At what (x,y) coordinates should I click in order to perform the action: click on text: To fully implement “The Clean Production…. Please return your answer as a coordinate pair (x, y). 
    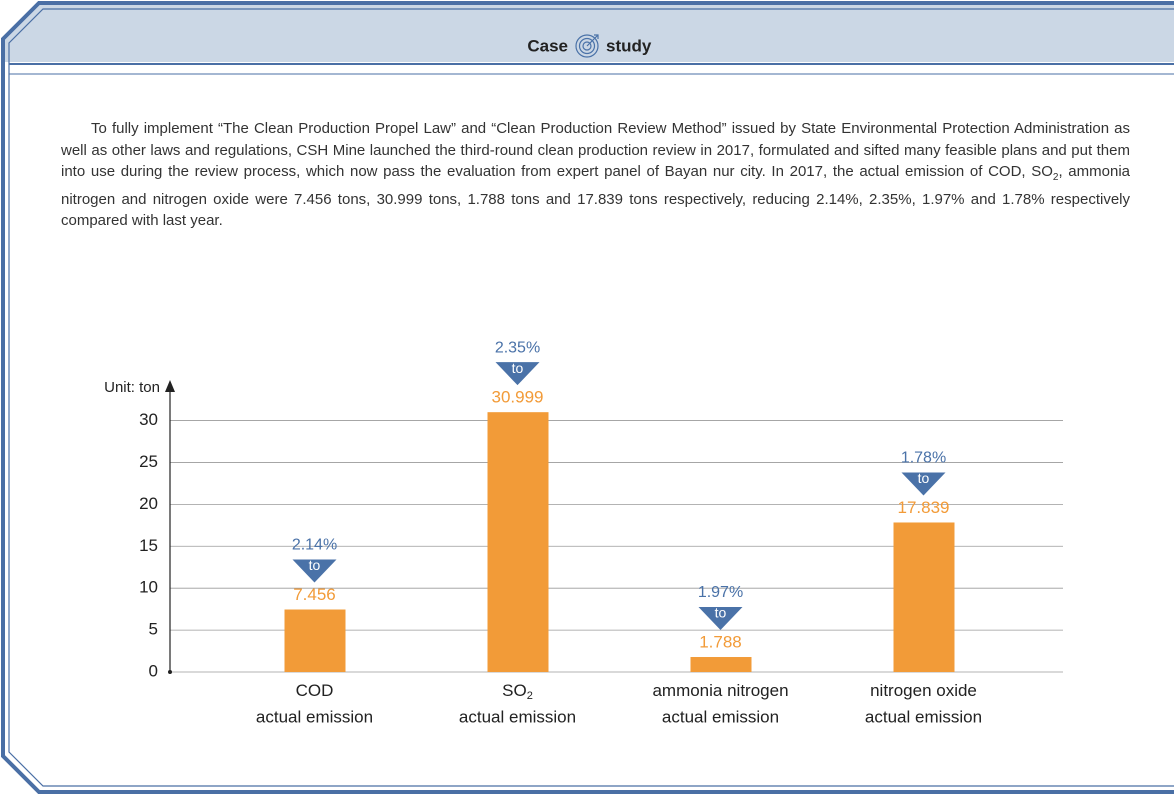
    Looking at the image, I should click on (595, 150).